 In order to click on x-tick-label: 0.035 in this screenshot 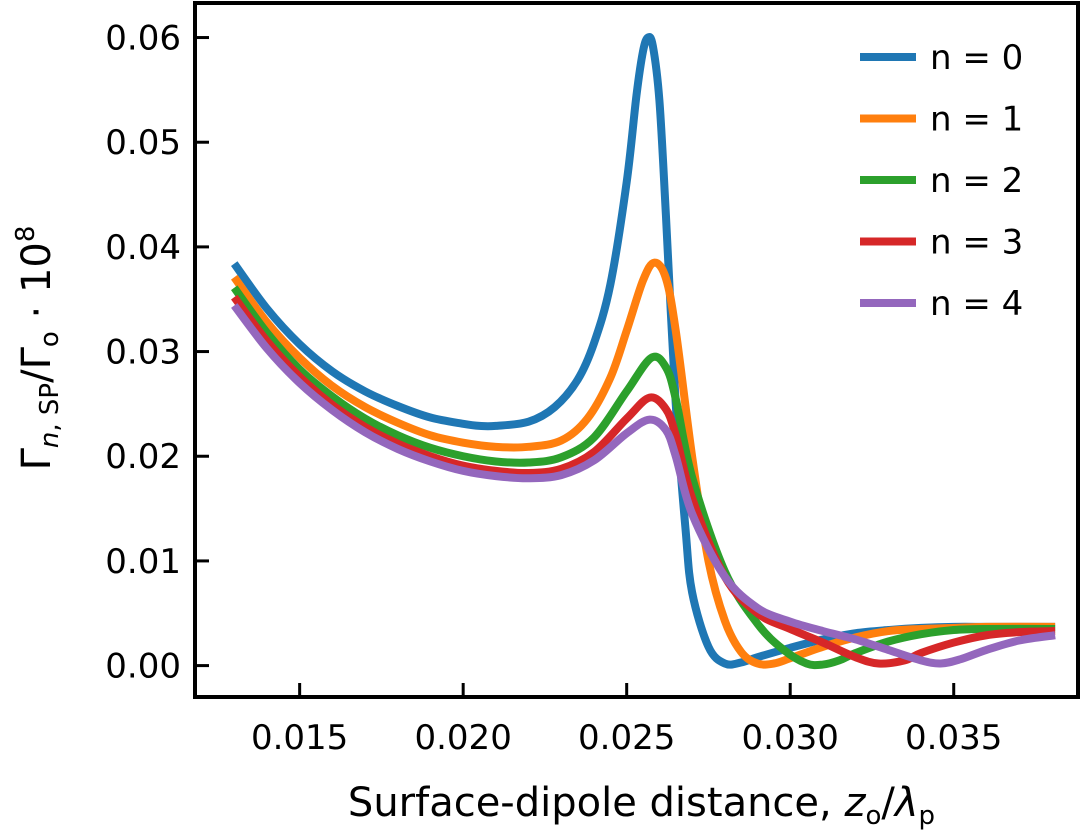, I will do `click(953, 738)`.